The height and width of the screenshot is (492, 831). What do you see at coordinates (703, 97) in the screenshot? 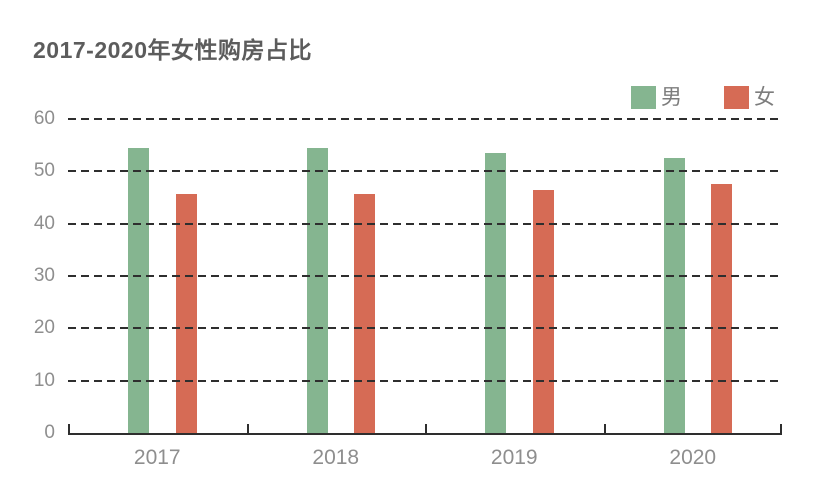
I see `legend: 男女` at bounding box center [703, 97].